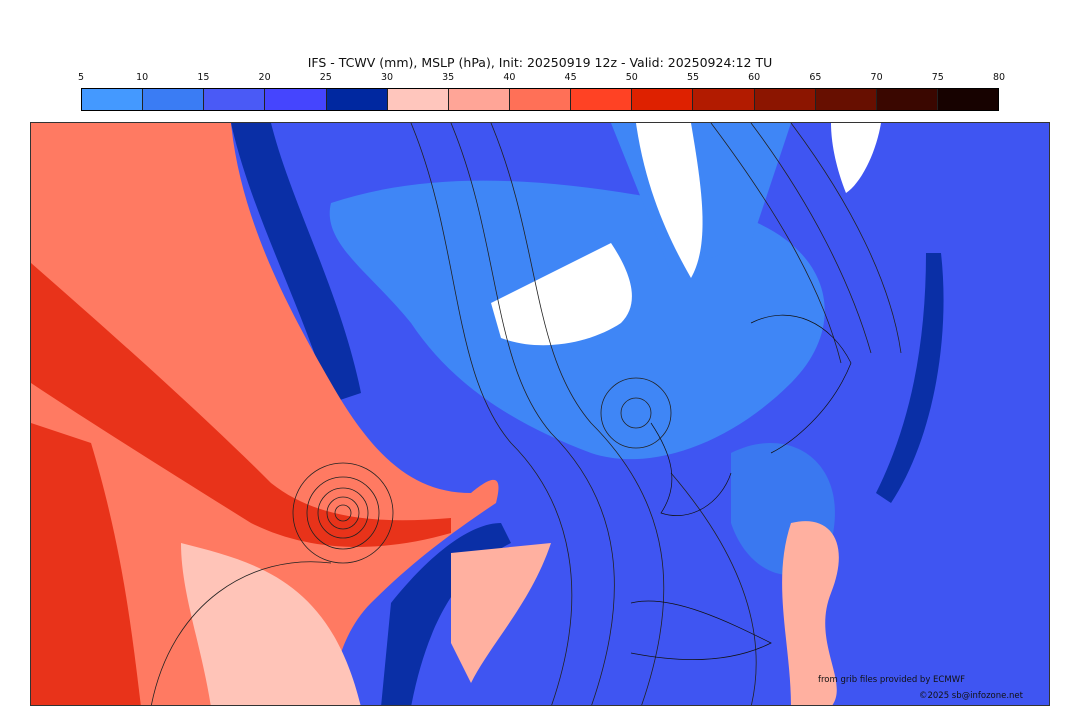 The height and width of the screenshot is (718, 1080). Describe the element at coordinates (937, 77) in the screenshot. I see `colorbar-tick-label: 75` at that location.